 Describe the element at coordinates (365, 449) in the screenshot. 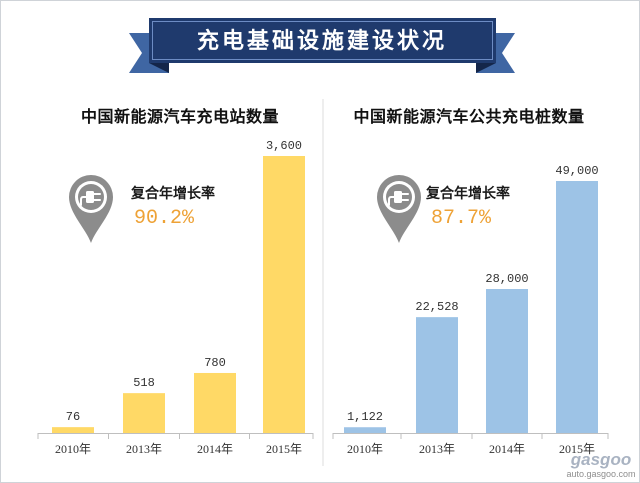

I see `pile-category-label-0: 2010年` at that location.